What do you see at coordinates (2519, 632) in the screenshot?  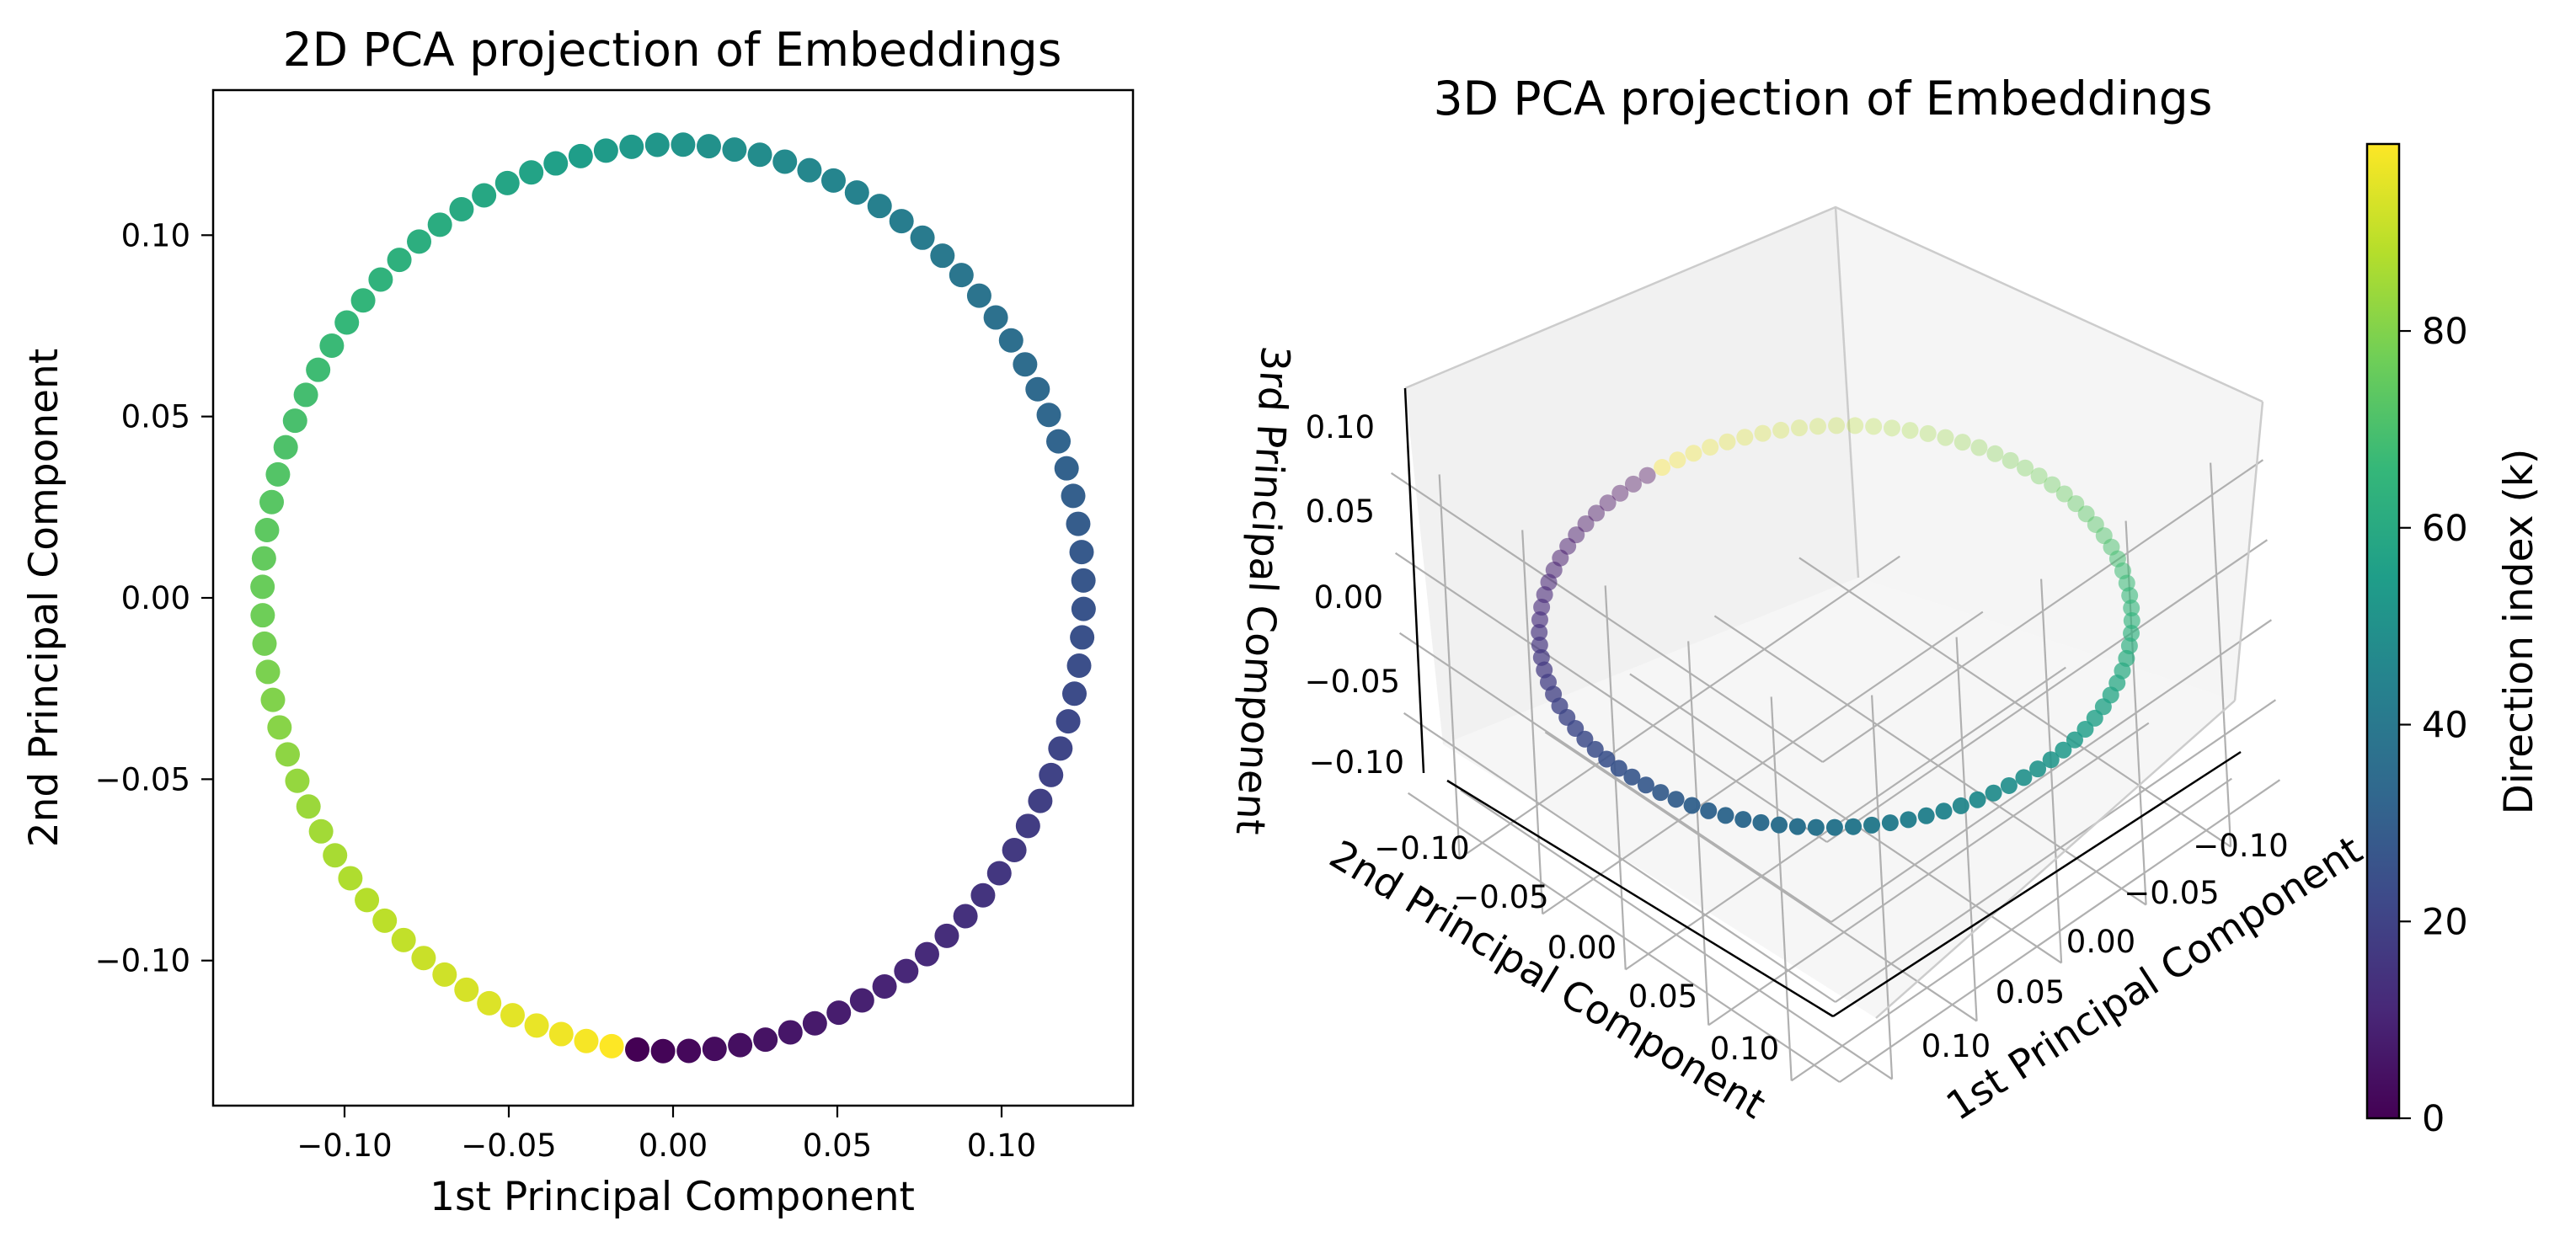 I see `colorbar-label: Direction index (k)` at bounding box center [2519, 632].